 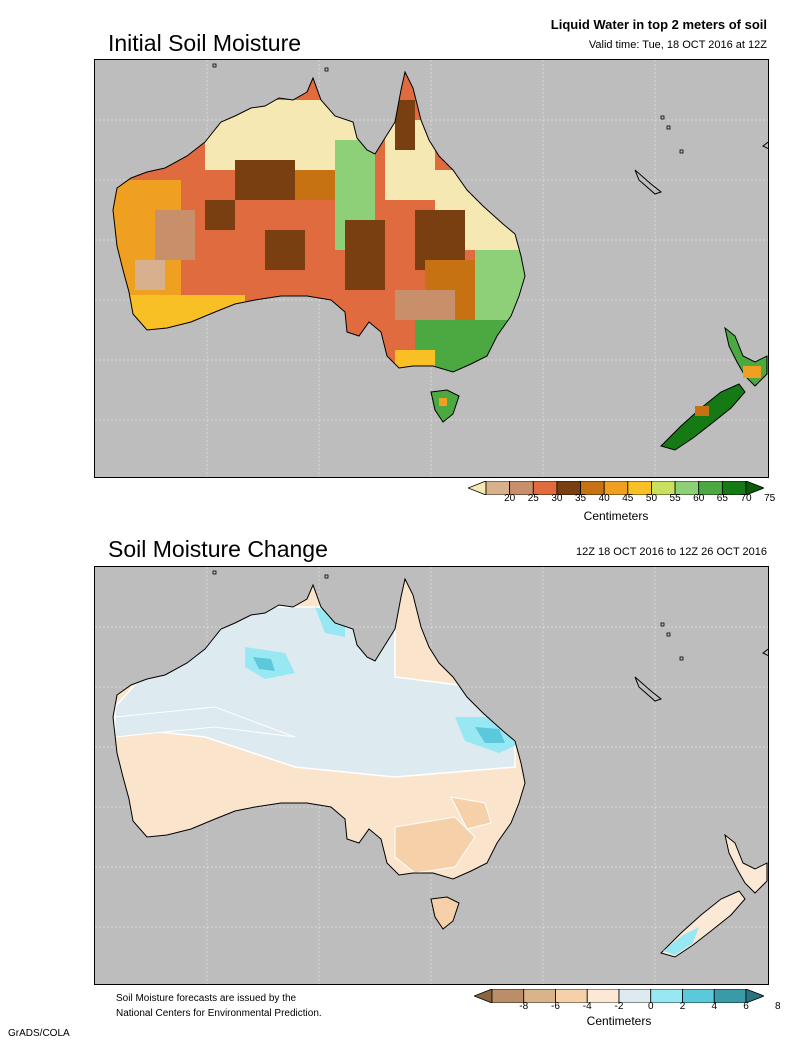 I want to click on top-map-subtitle: Liquid Water in top 2 meters of soil, so click(x=658, y=24).